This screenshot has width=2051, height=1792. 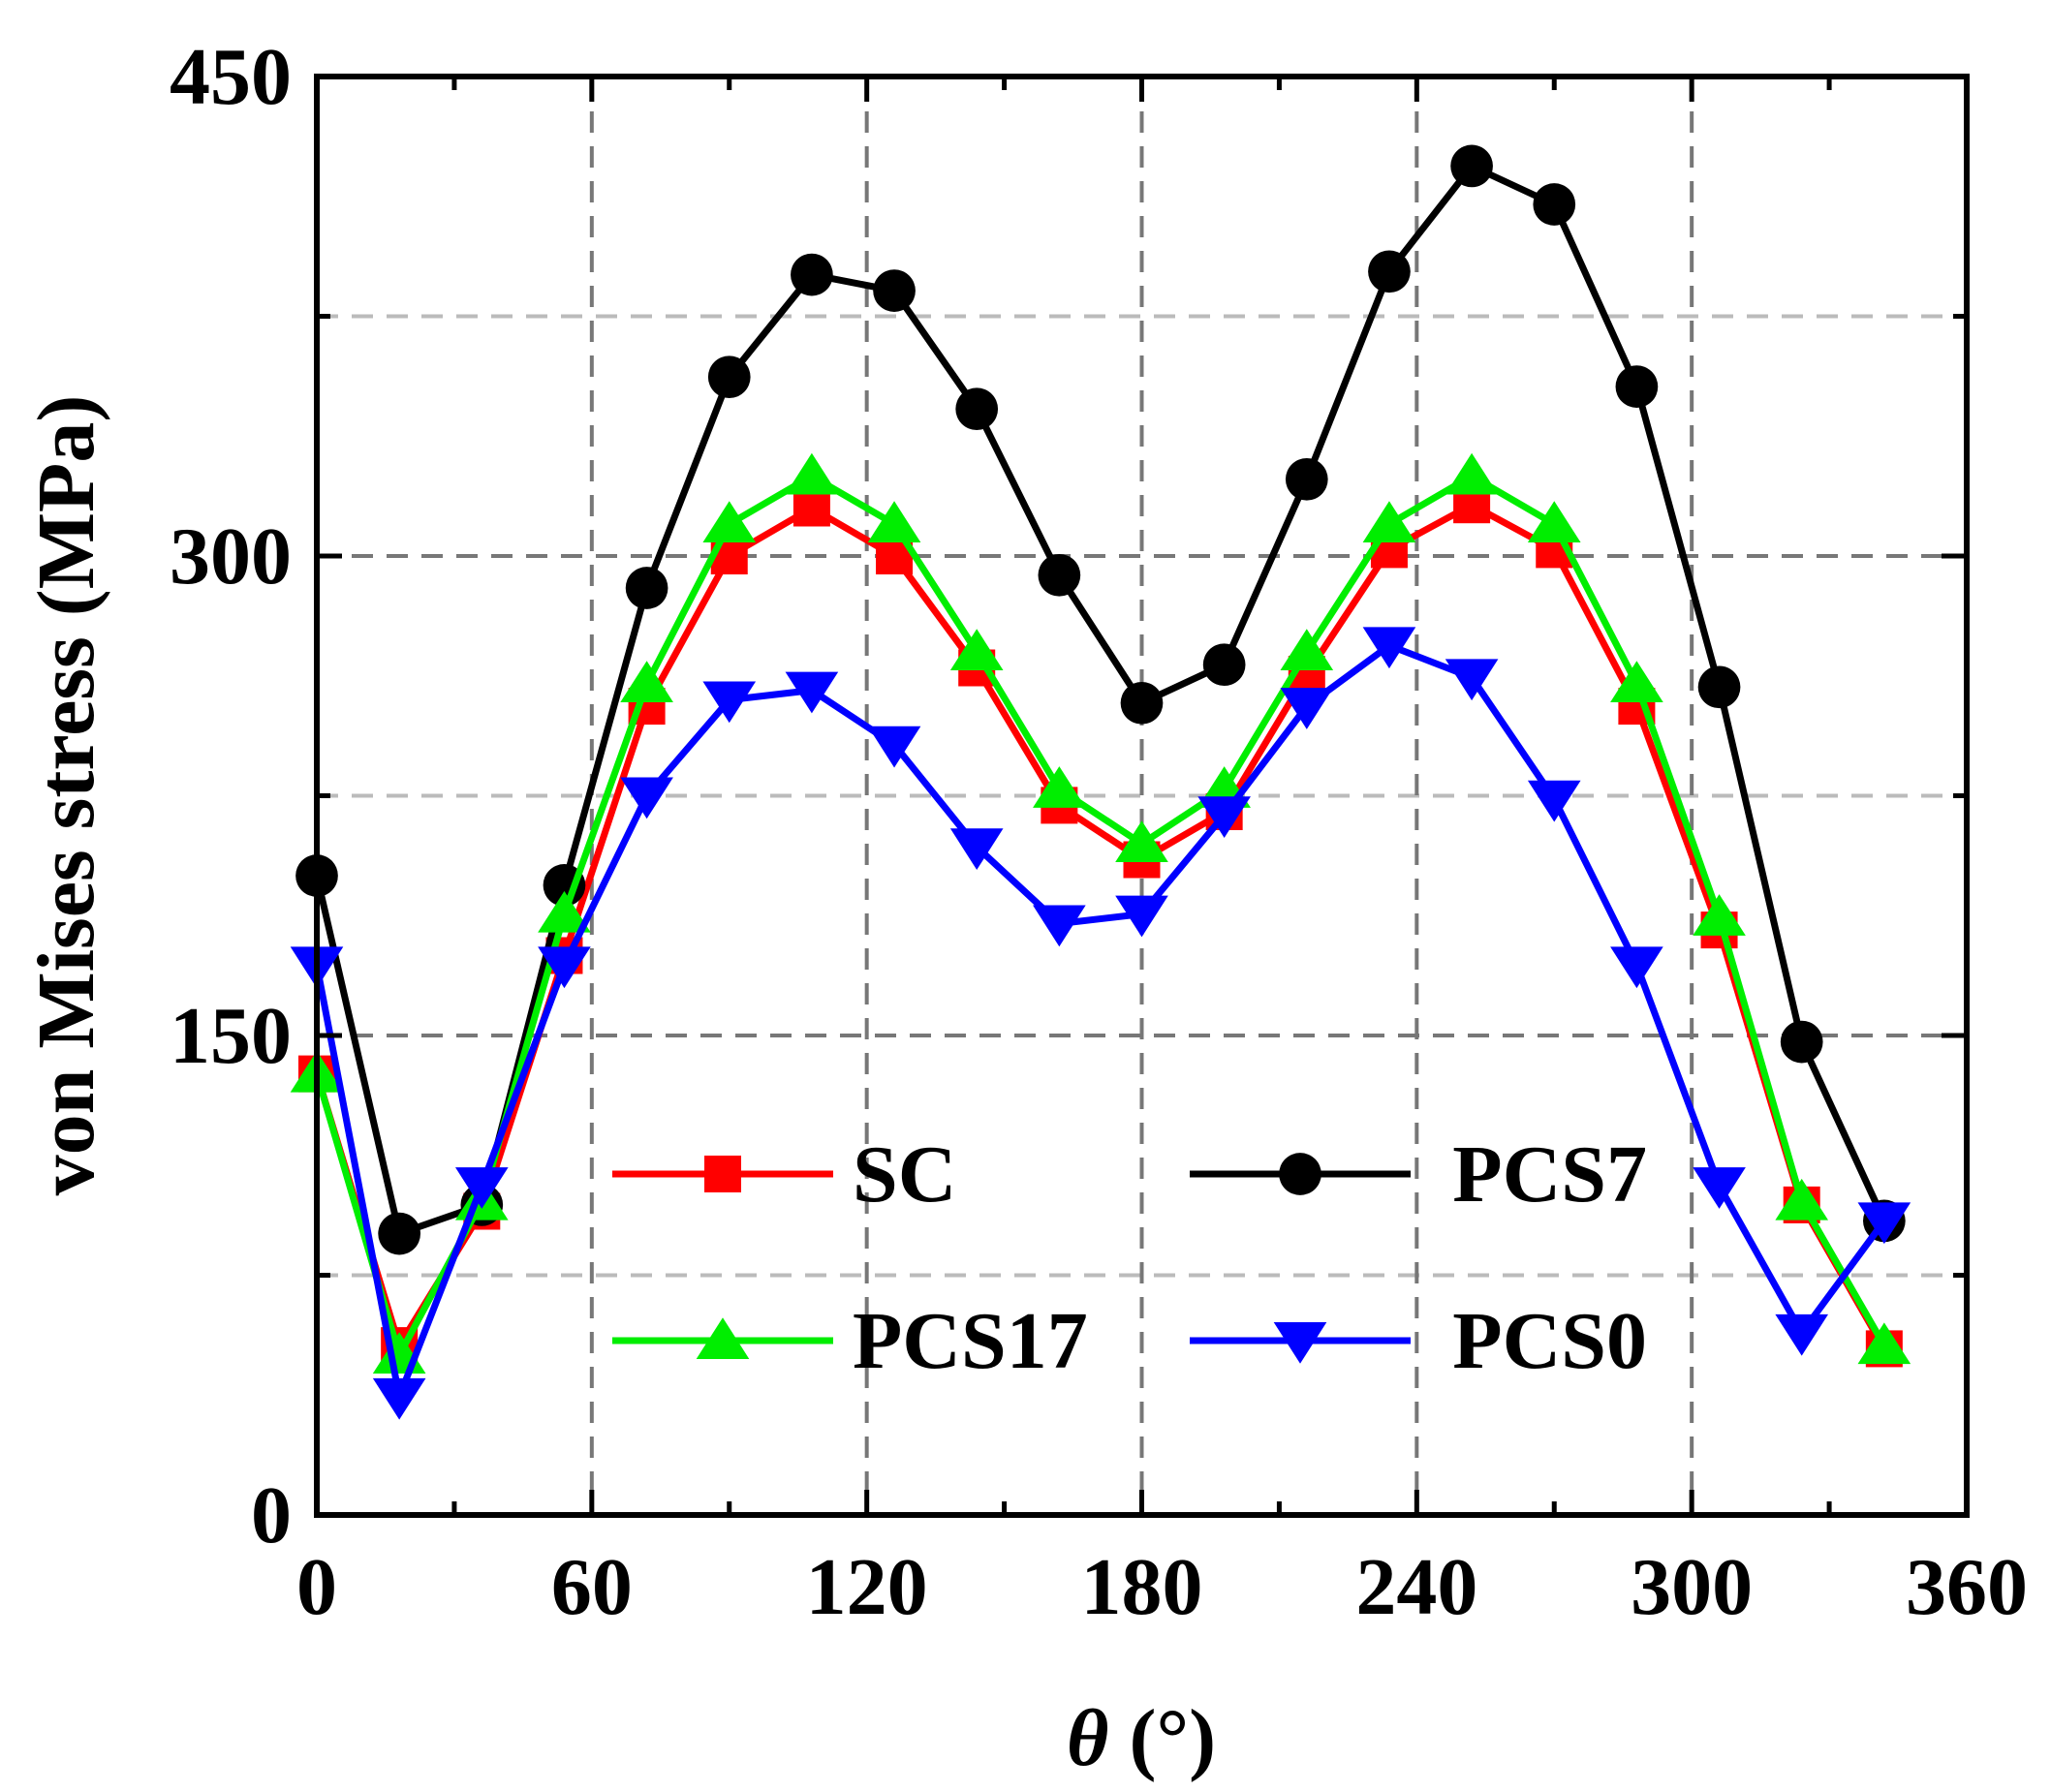 What do you see at coordinates (867, 1587) in the screenshot?
I see `x-tick-label-120: 120` at bounding box center [867, 1587].